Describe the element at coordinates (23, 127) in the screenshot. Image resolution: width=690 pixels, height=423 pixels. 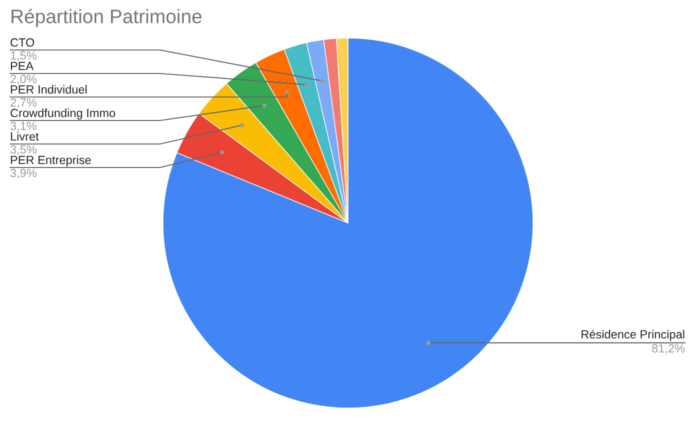
I see `data-label: 3,1%` at that location.